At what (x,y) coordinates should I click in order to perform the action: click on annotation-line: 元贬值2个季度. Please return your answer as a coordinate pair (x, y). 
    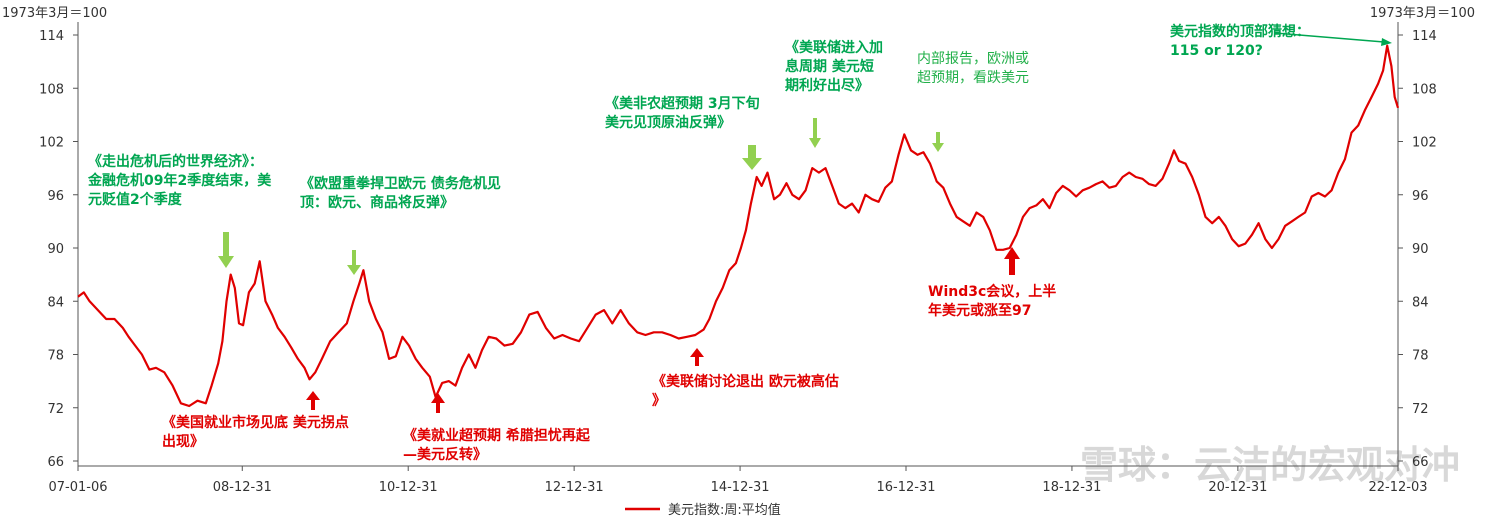
    Looking at the image, I should click on (135, 199).